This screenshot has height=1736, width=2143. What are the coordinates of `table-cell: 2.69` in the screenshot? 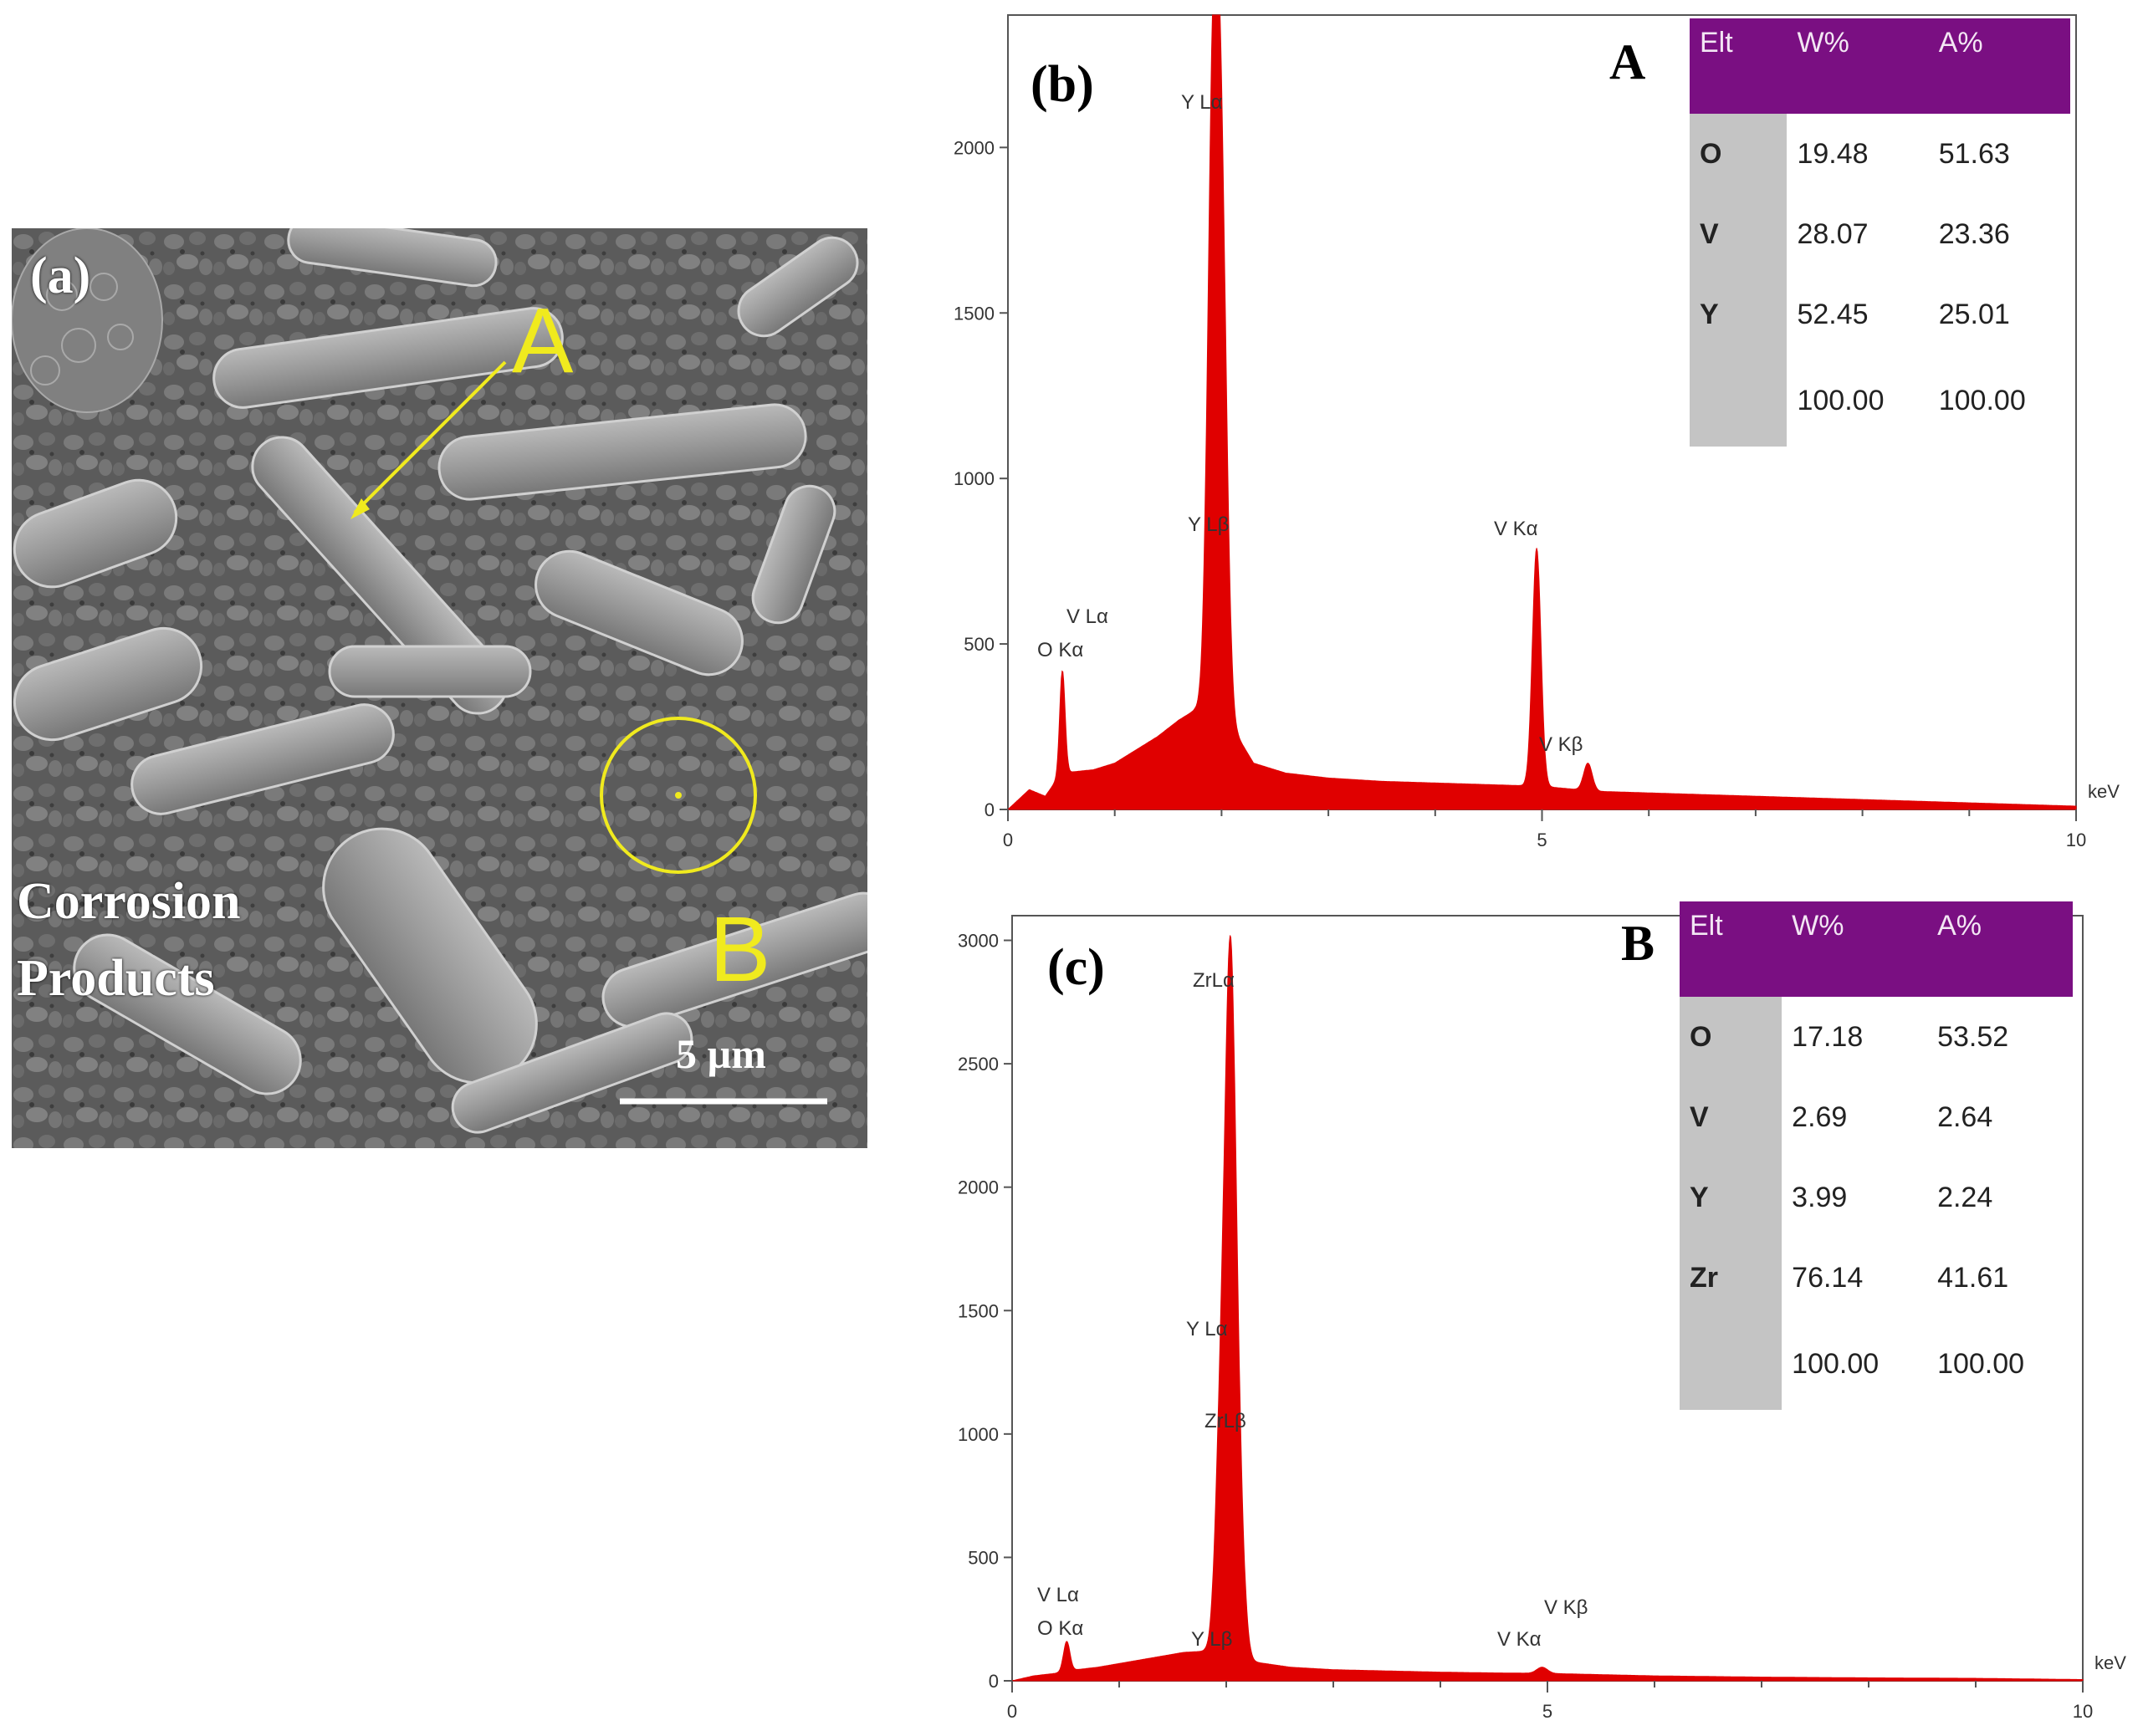 It's located at (1820, 1116).